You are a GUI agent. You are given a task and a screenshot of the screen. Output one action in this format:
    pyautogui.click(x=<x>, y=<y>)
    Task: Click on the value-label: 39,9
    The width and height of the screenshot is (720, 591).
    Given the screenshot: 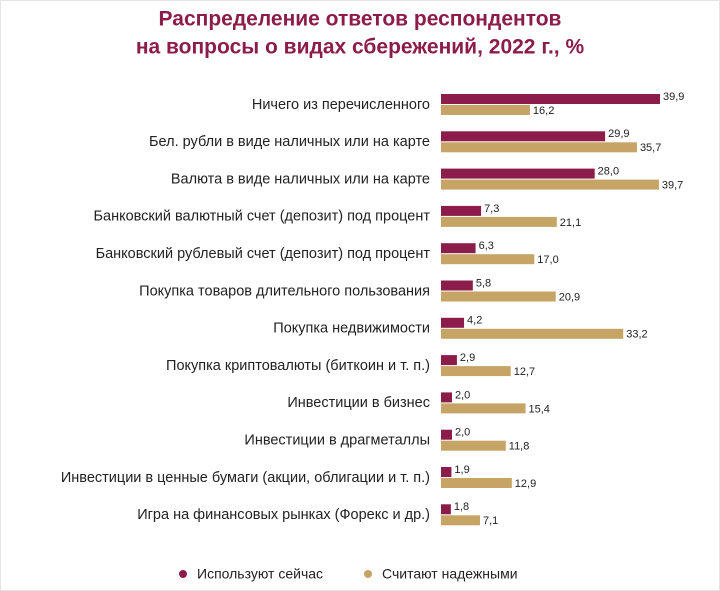 What is the action you would take?
    pyautogui.click(x=673, y=97)
    